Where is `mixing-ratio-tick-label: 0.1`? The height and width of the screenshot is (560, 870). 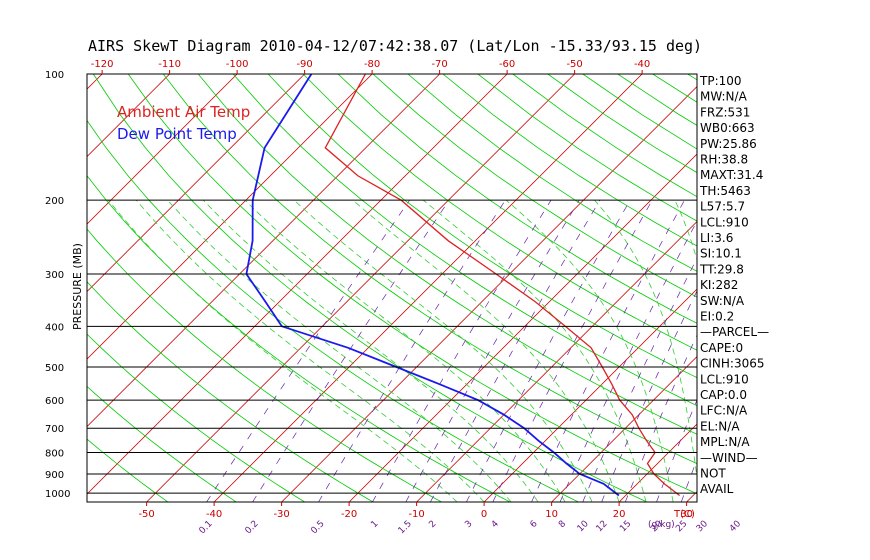
mixing-ratio-tick-label: 0.1 is located at coordinates (206, 527).